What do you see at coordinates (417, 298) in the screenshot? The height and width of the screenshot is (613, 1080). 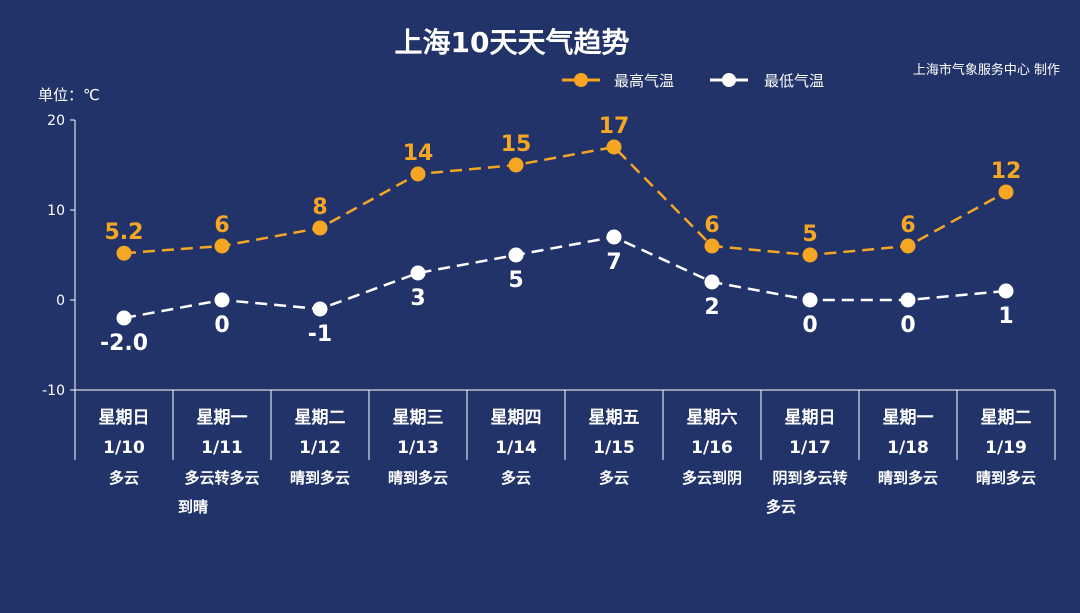 I see `low-temp-label: 3` at bounding box center [417, 298].